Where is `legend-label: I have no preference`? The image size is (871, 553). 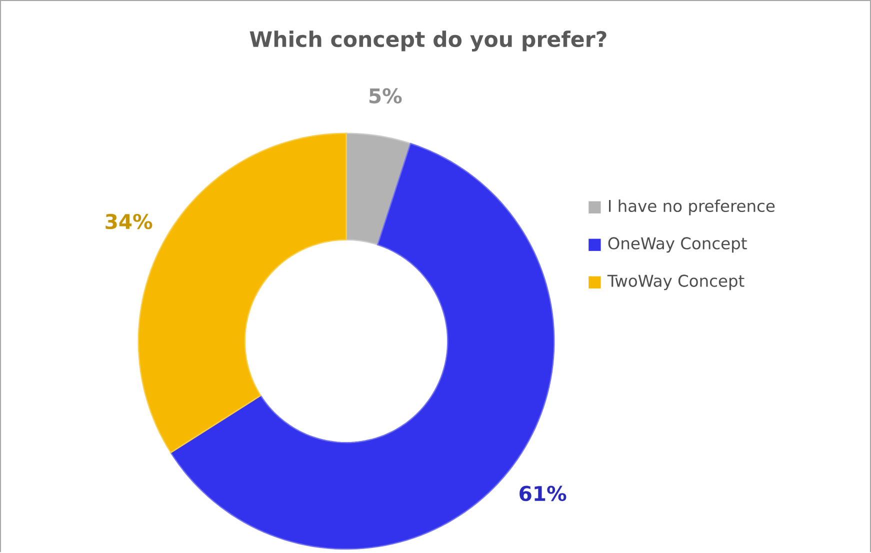 legend-label: I have no preference is located at coordinates (692, 208).